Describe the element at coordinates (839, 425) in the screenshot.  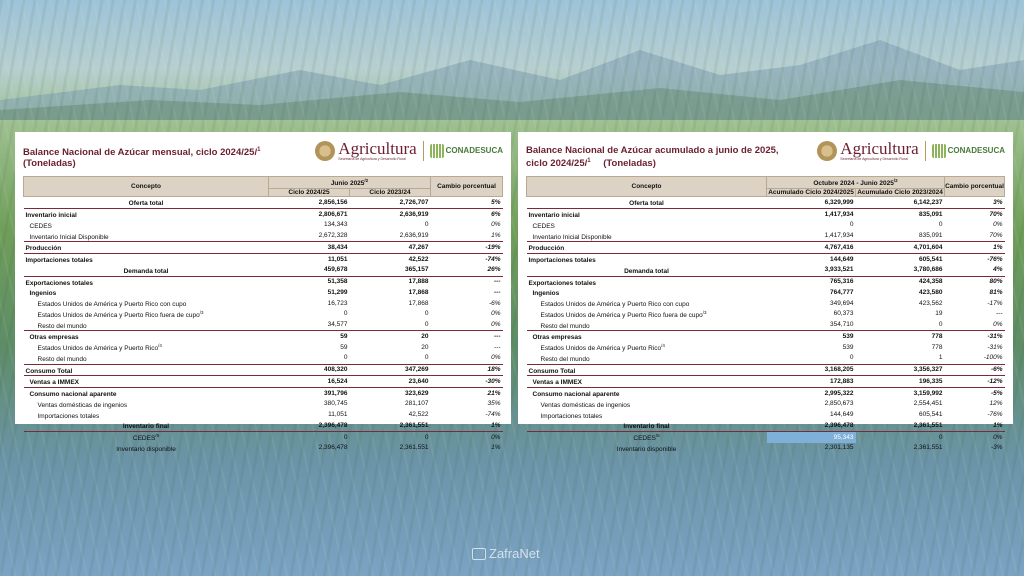
I see `value-current: 2,396,478` at that location.